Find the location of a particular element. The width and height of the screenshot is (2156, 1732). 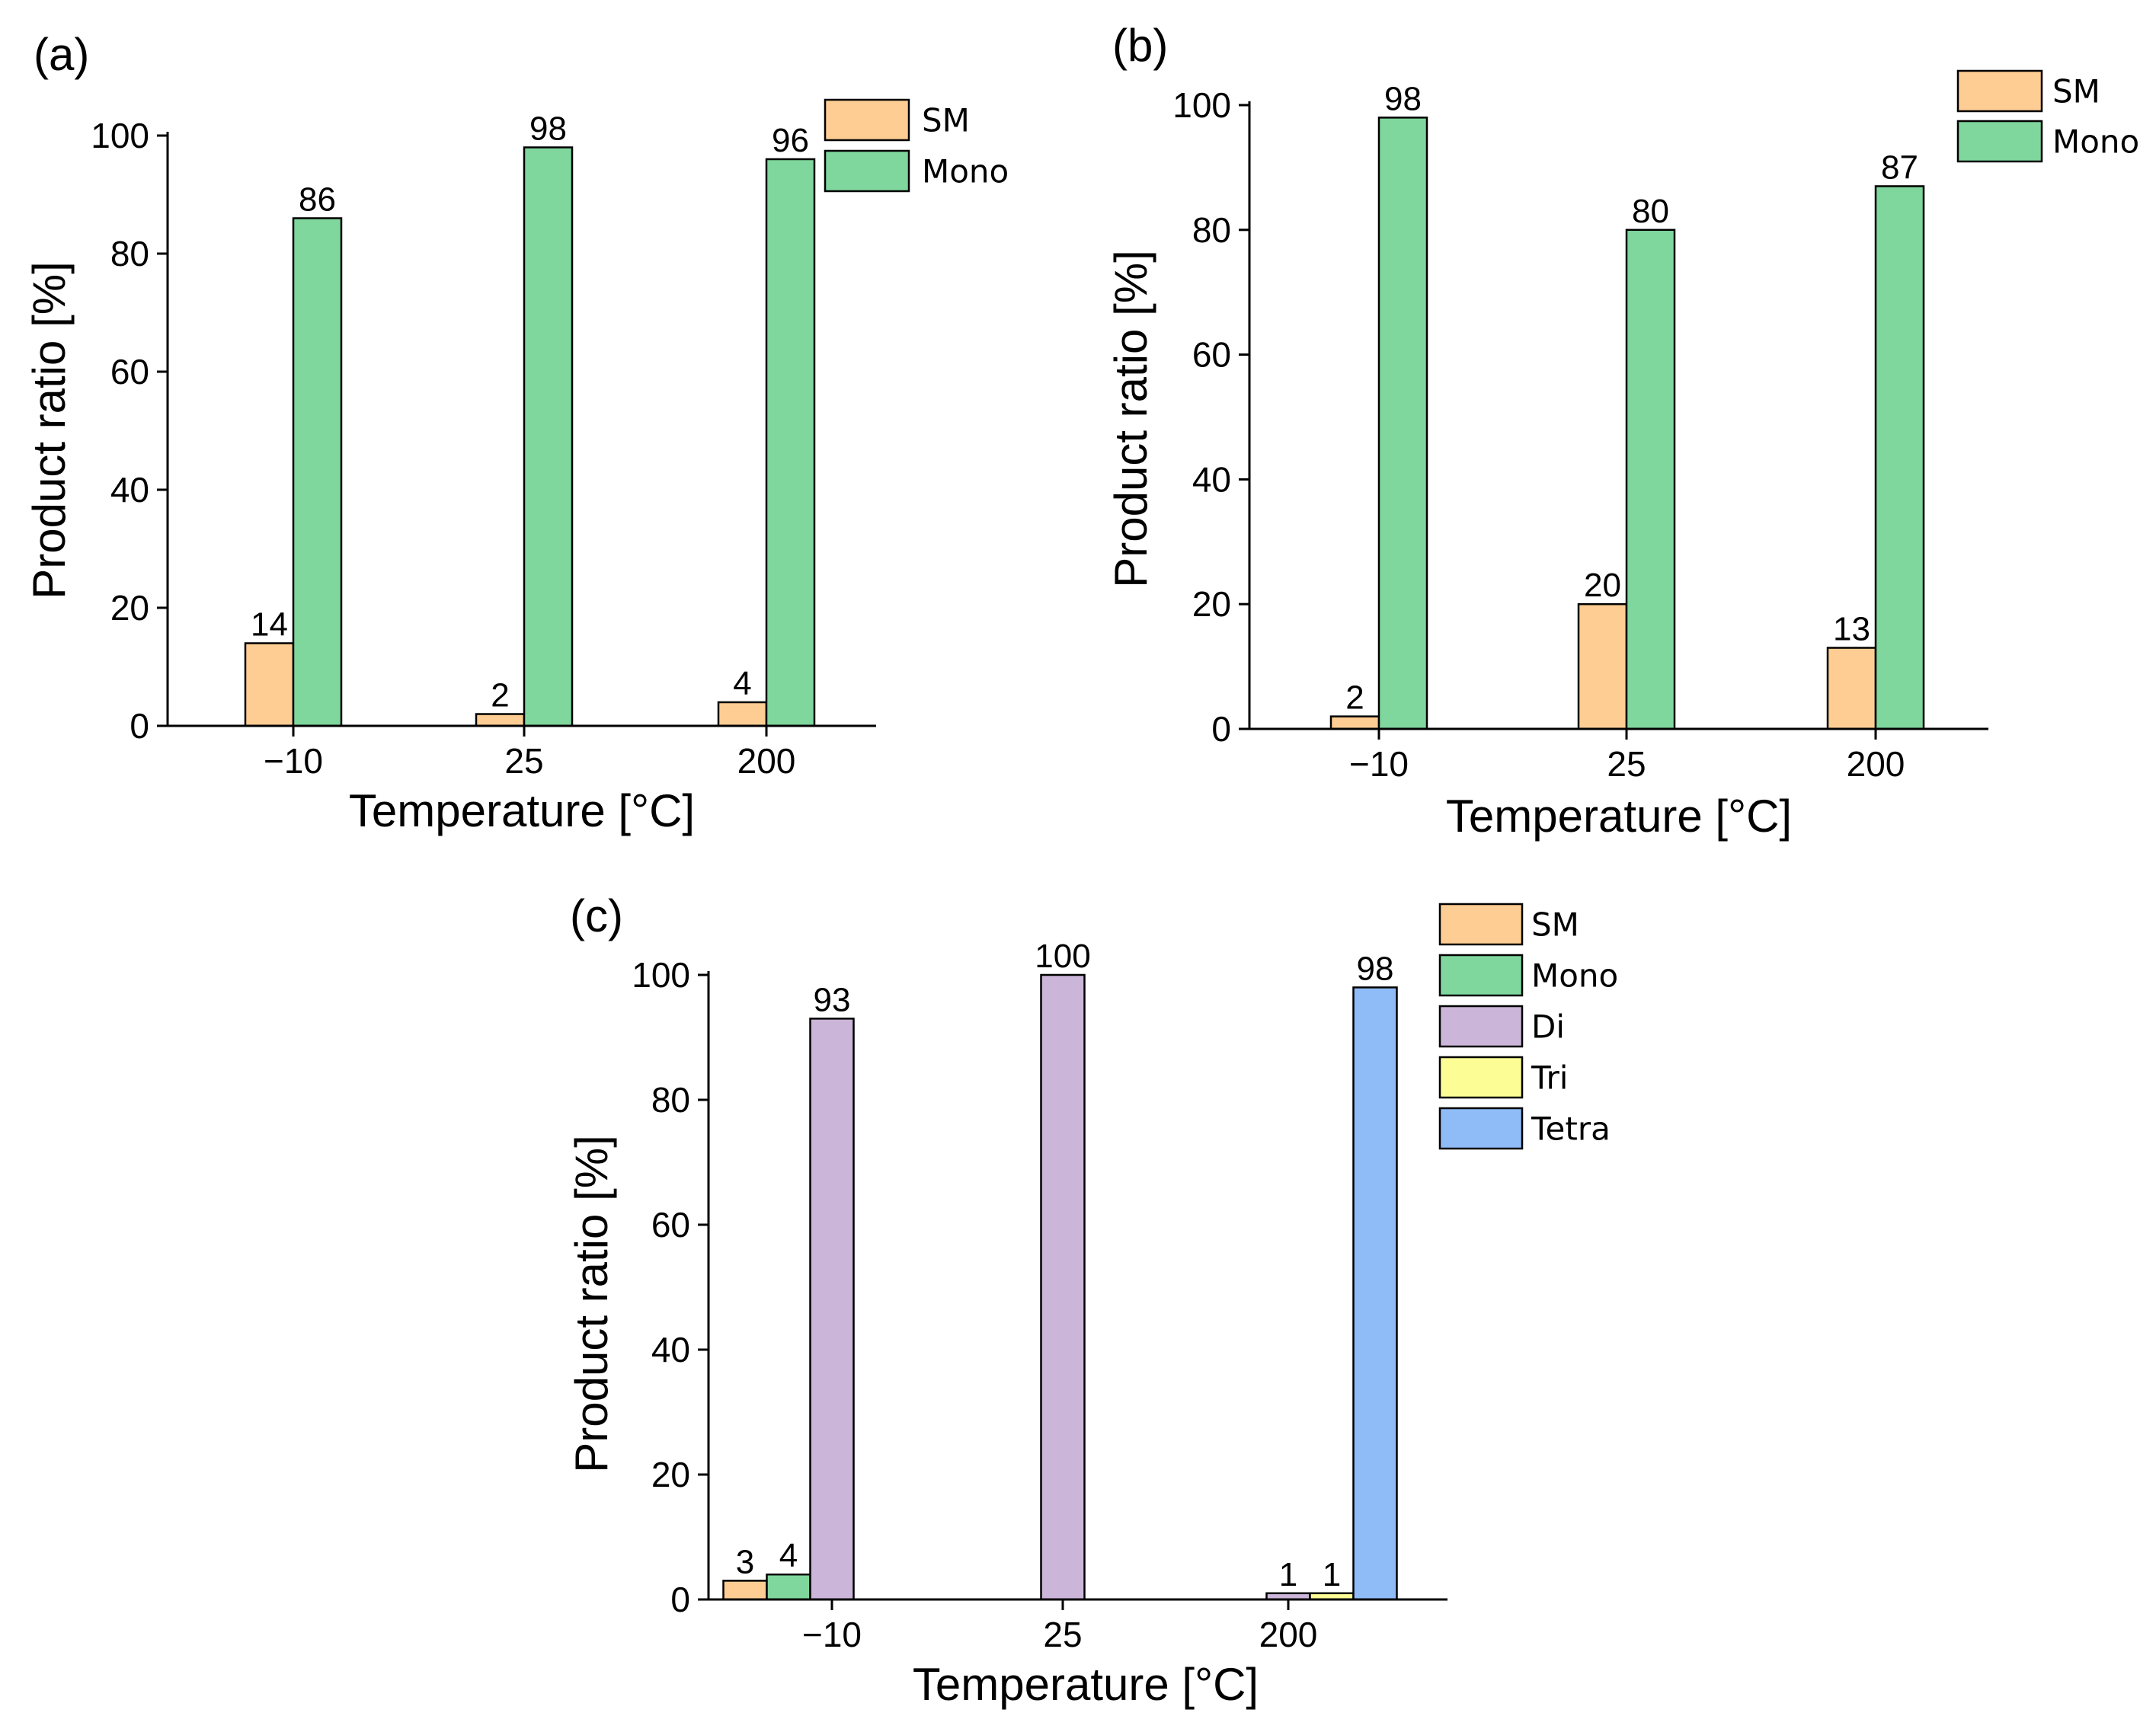

legend-swatch-tri is located at coordinates (1481, 1077).